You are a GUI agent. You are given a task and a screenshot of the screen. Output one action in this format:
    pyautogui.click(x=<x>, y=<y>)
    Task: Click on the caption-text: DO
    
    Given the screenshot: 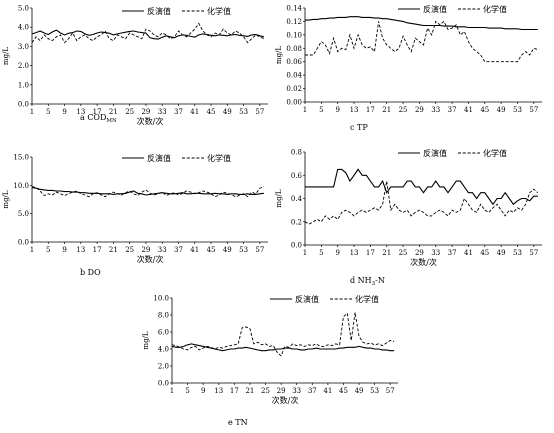 What is the action you would take?
    pyautogui.click(x=94, y=272)
    